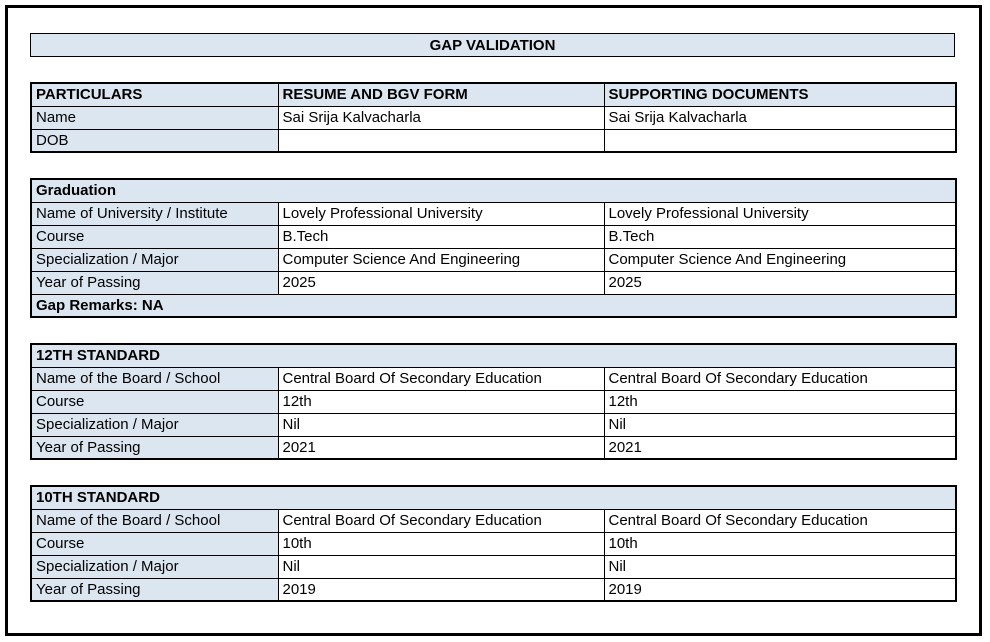 This screenshot has width=990, height=642. Describe the element at coordinates (441, 140) in the screenshot. I see `resume-value-dob` at that location.